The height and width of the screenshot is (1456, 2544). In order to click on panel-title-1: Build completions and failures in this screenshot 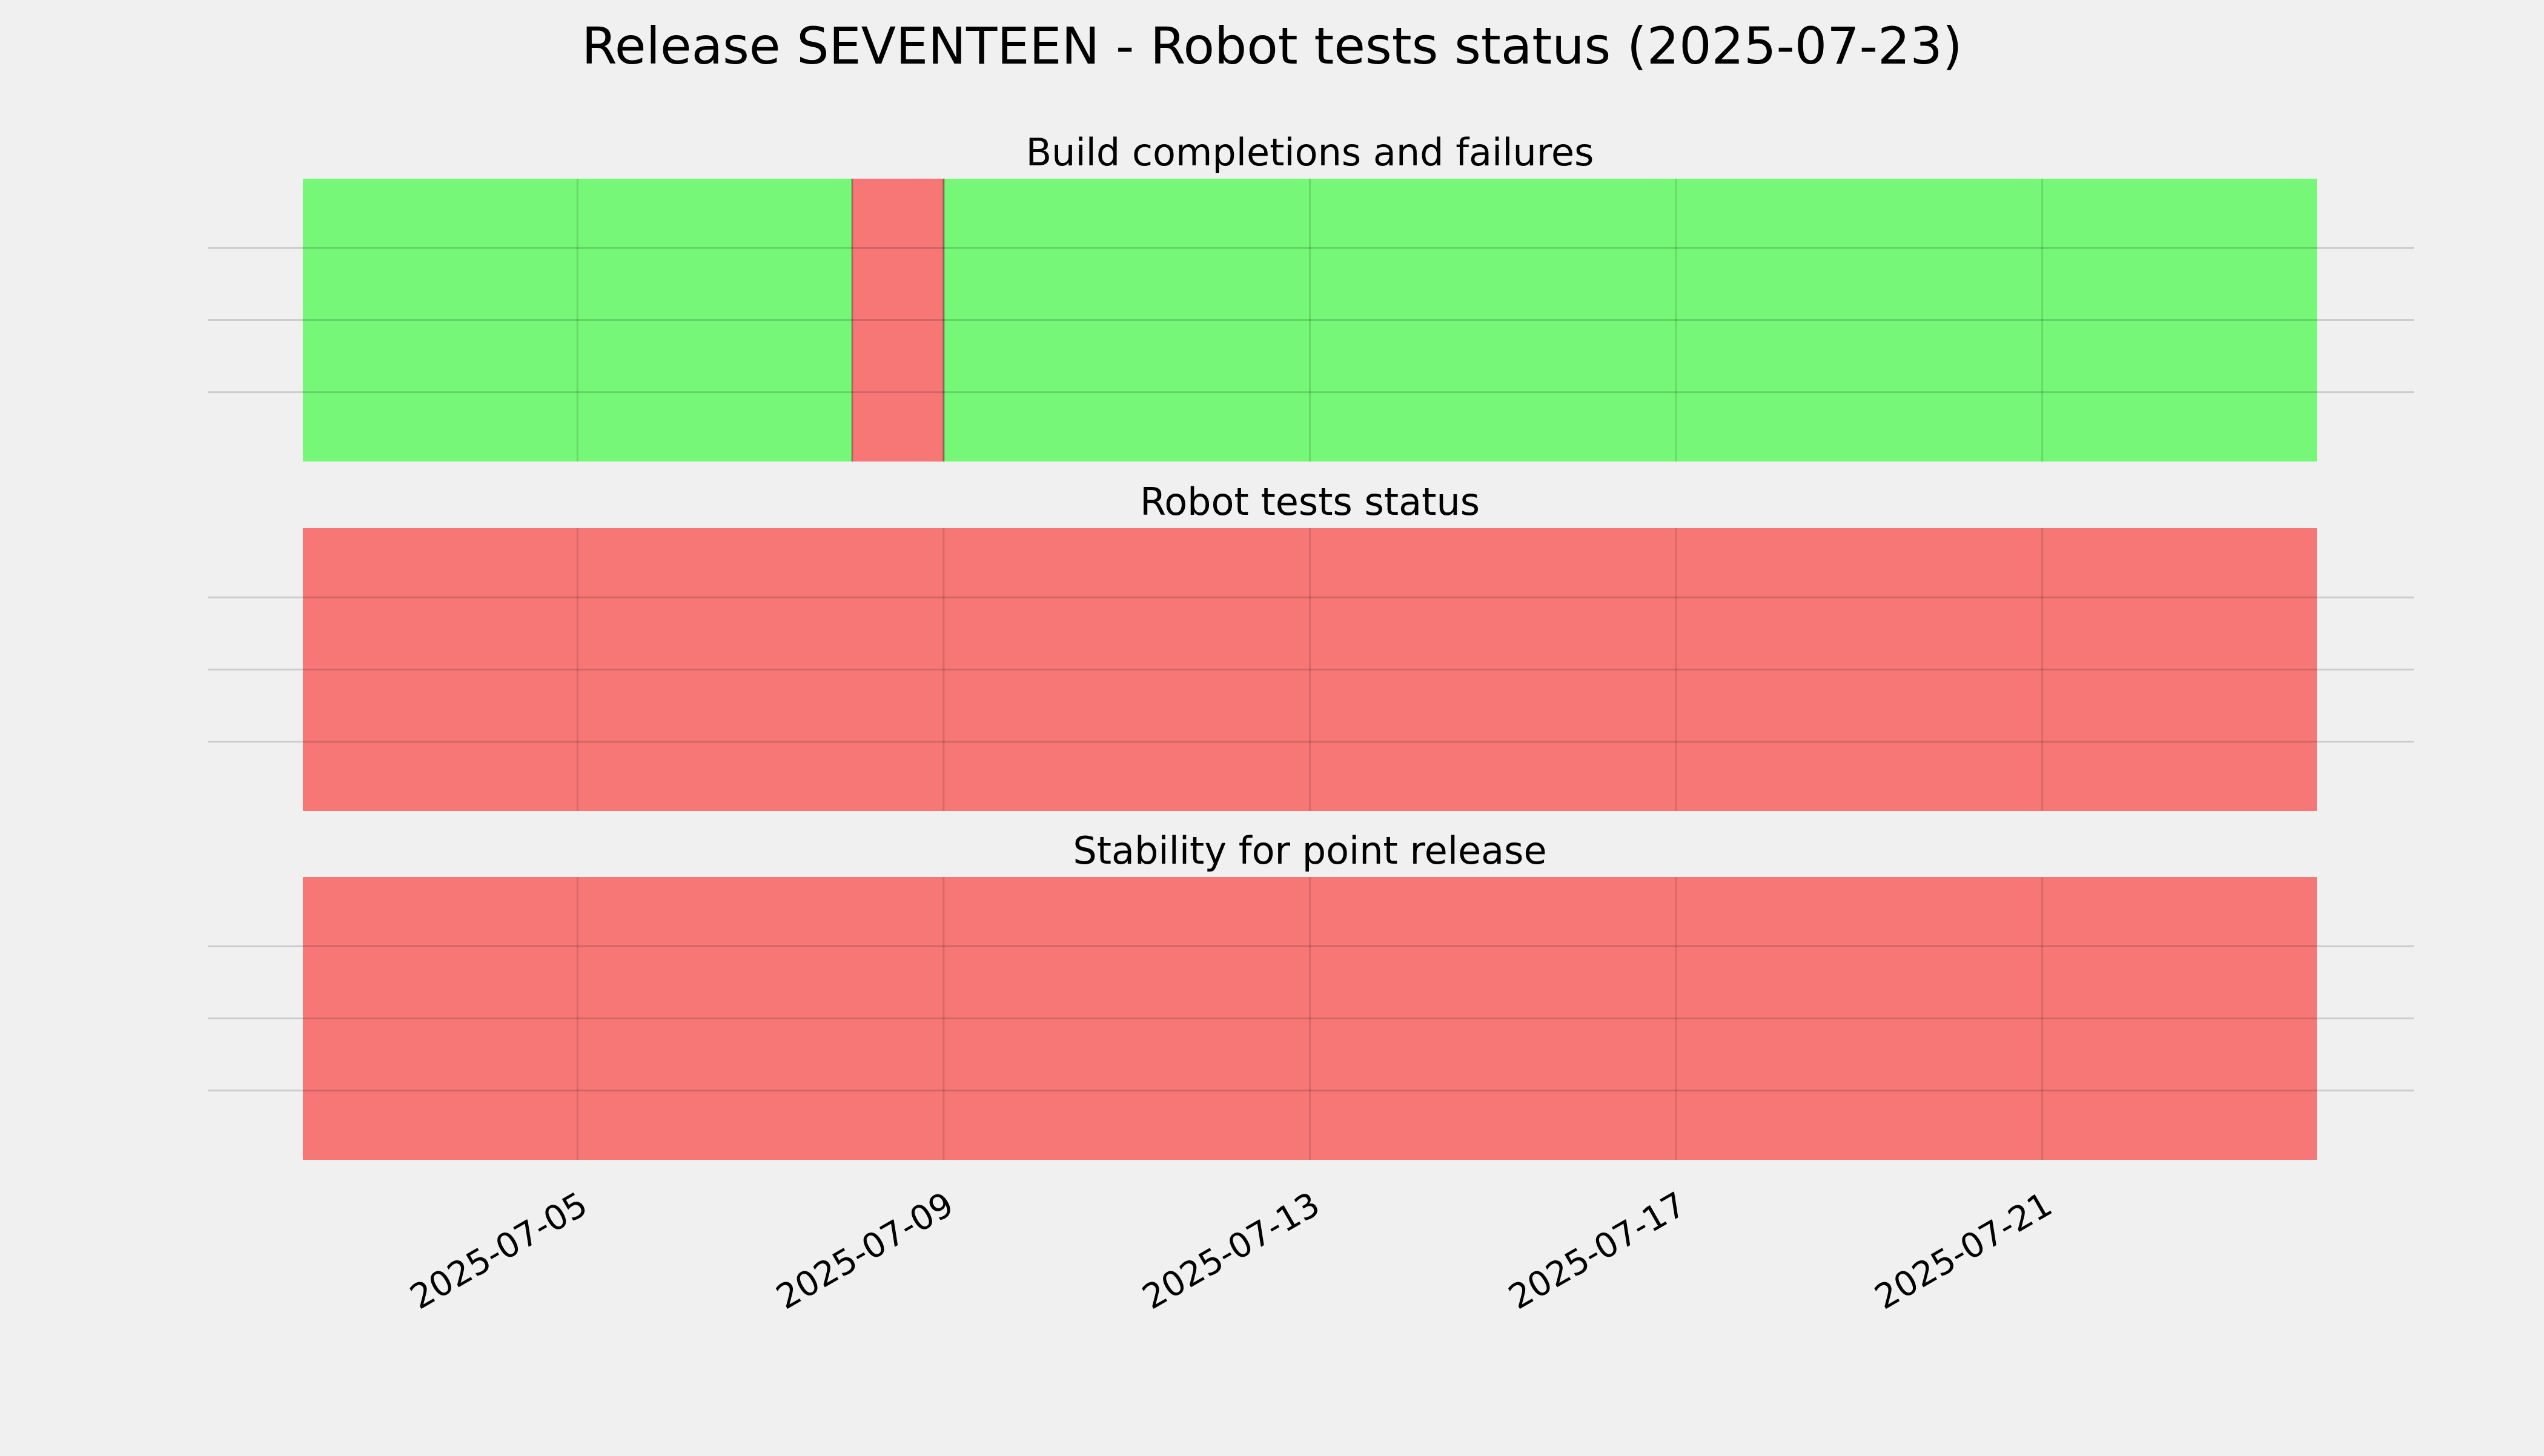, I will do `click(1310, 152)`.